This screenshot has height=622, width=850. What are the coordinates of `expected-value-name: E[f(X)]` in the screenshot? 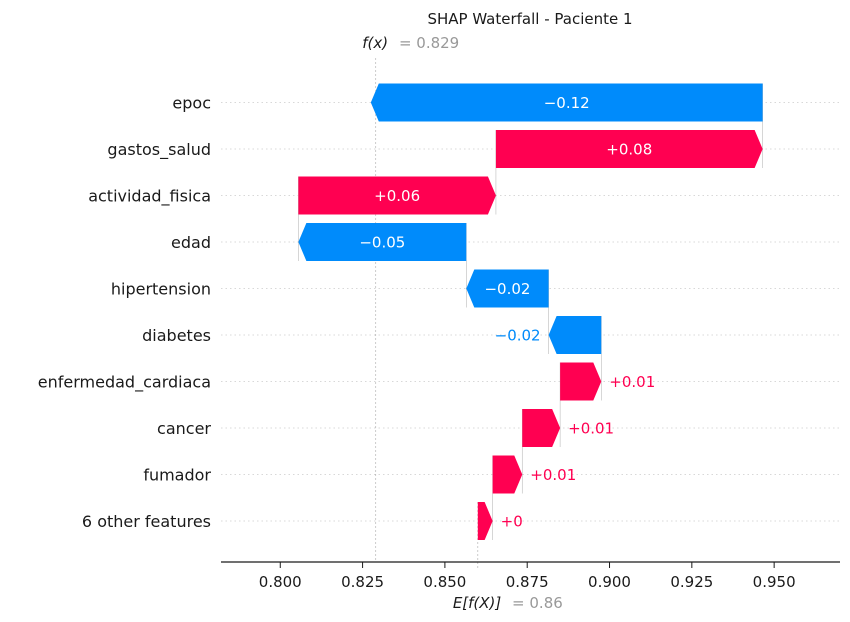 It's located at (477, 603).